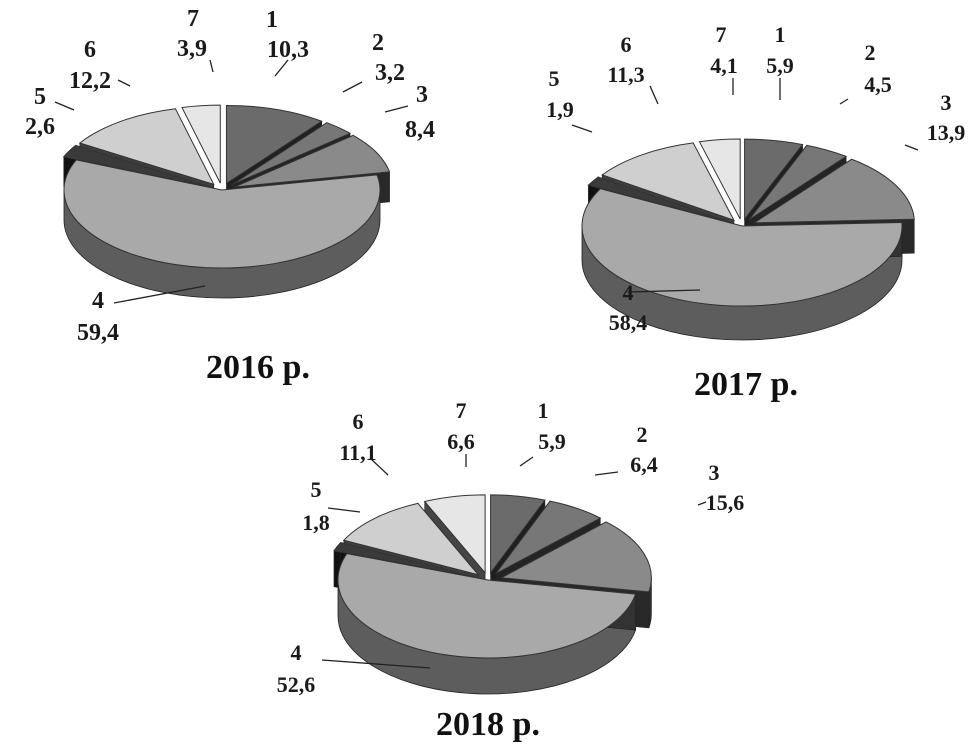  What do you see at coordinates (626, 44) in the screenshot?
I see `slice-number-2017-6: 6` at bounding box center [626, 44].